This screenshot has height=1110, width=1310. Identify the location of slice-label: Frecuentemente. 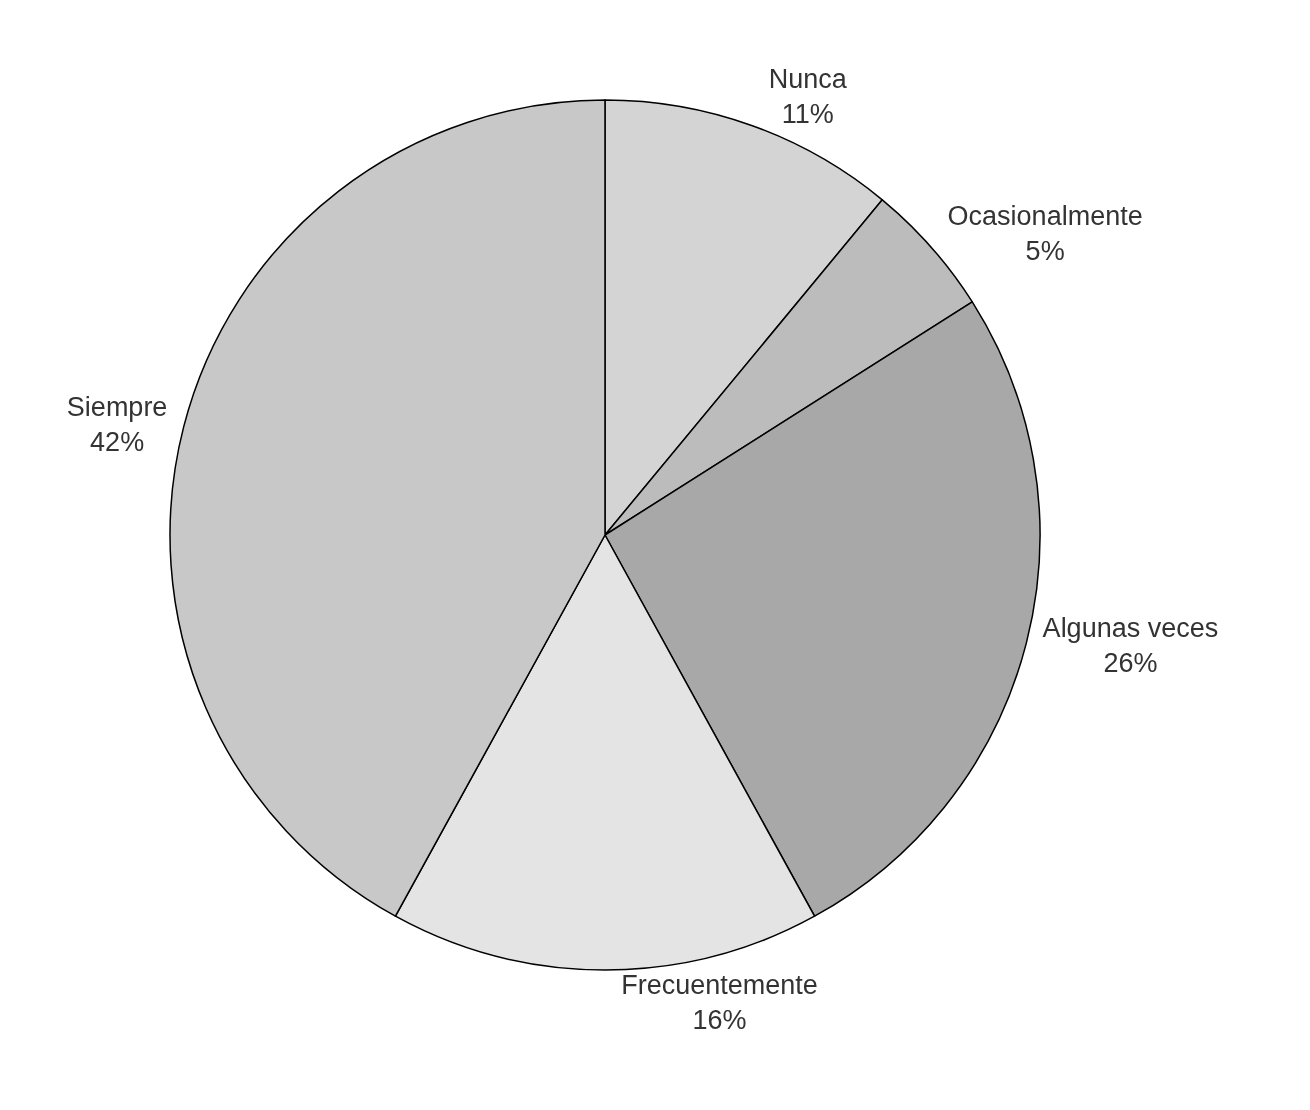
(719, 985).